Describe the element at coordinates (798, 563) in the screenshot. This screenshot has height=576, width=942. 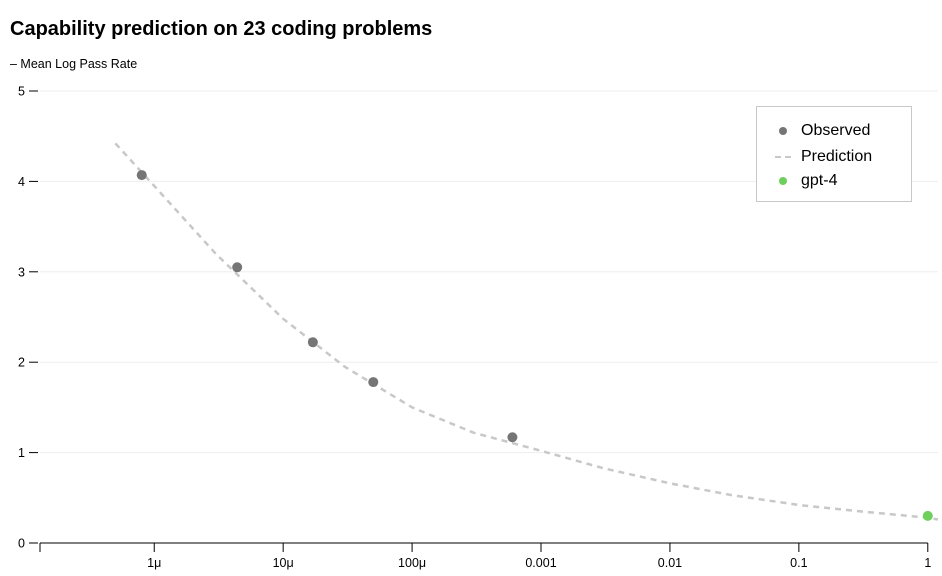
I see `x-tick-label: 0.1` at that location.